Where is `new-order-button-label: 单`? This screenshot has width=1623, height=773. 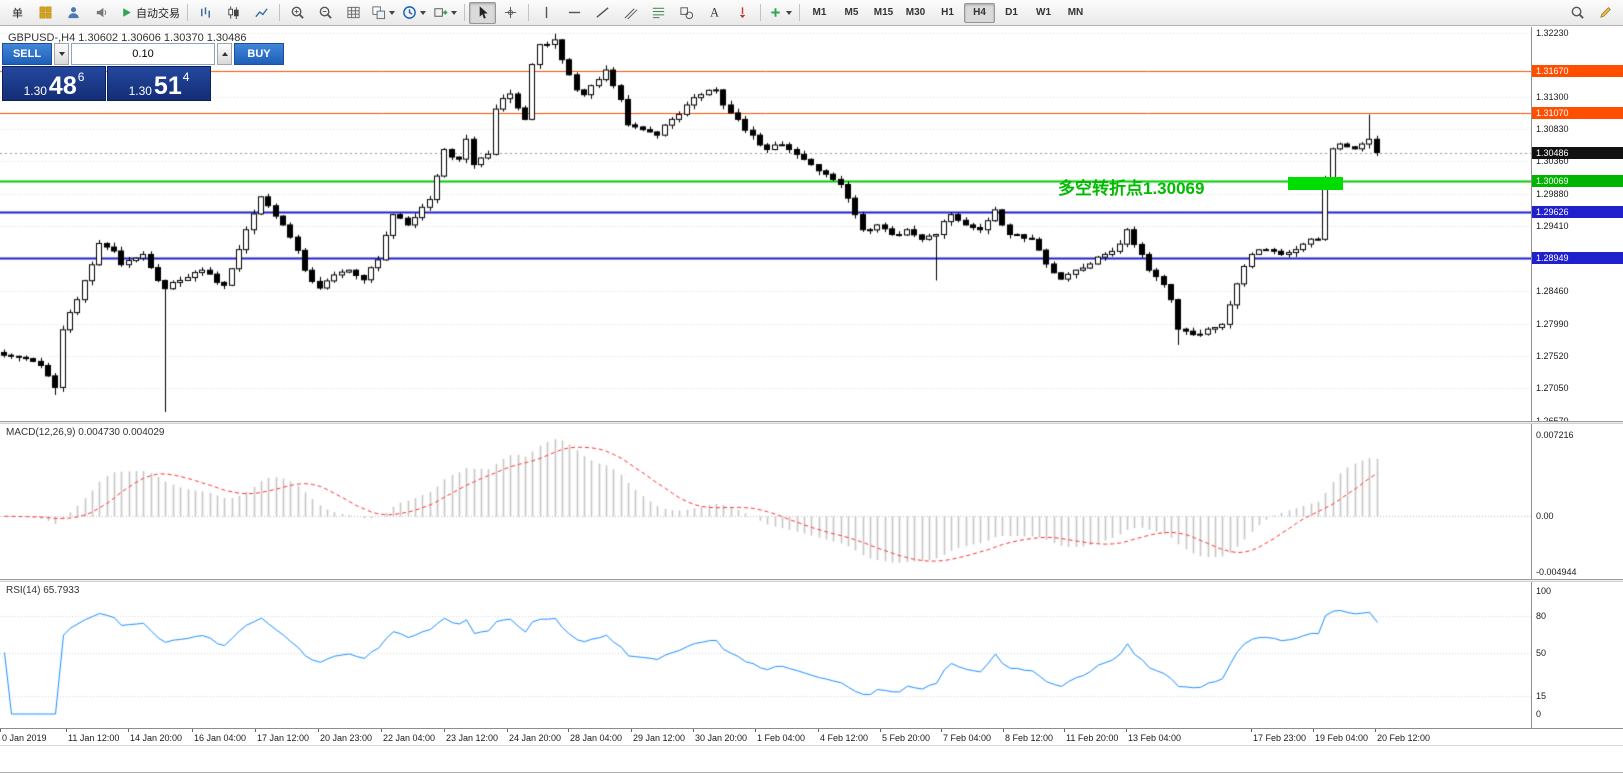
new-order-button-label: 单 is located at coordinates (17, 13).